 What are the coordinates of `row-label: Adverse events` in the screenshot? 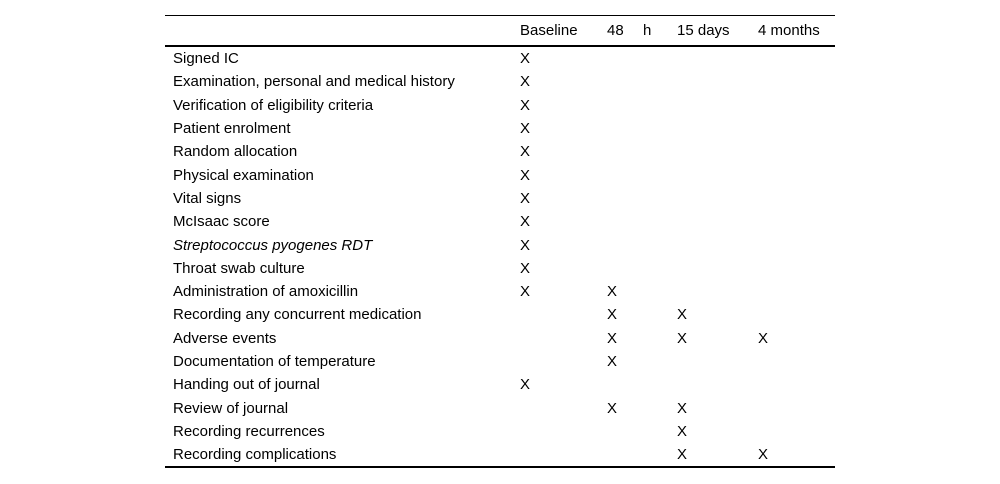 It's located at (225, 338).